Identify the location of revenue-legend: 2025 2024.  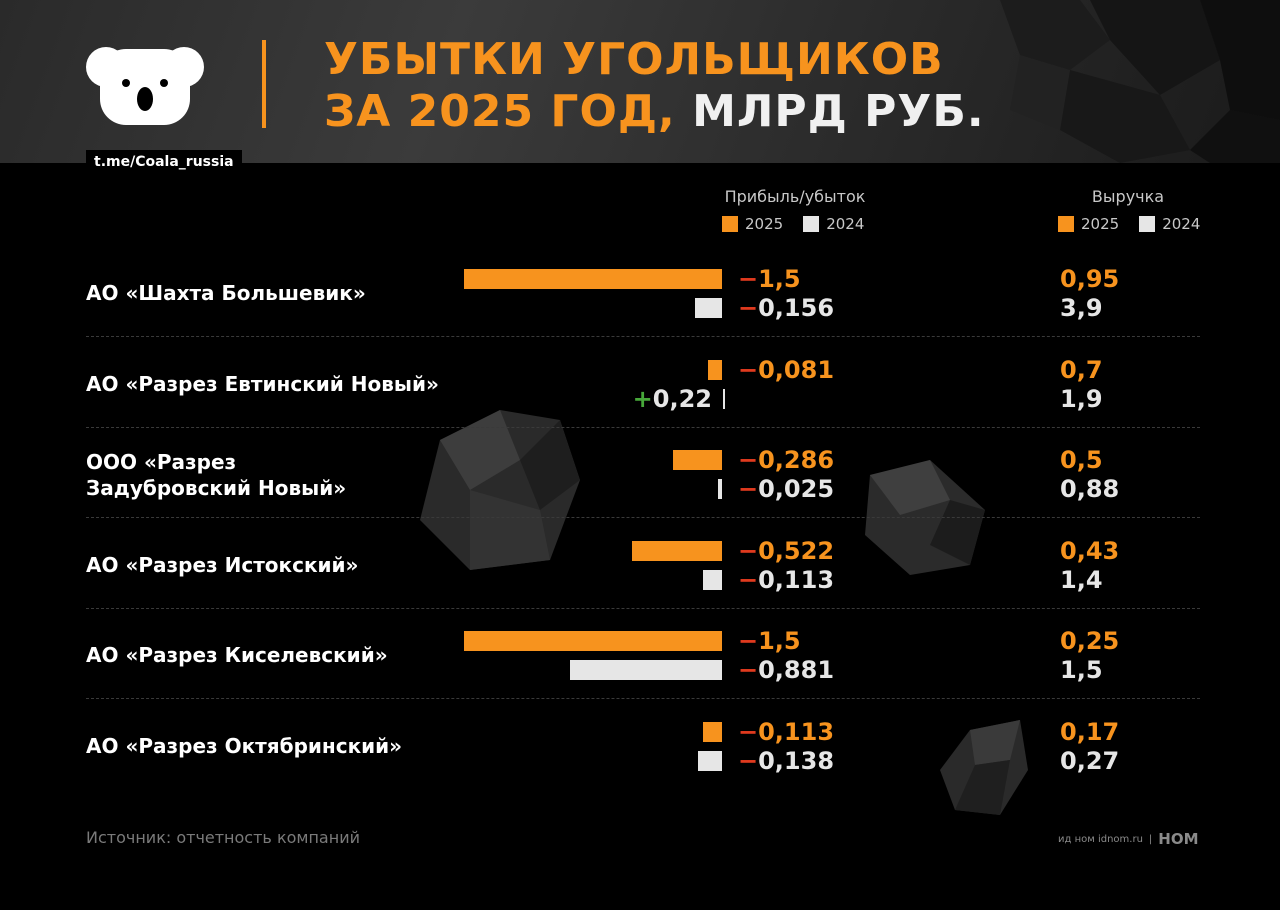
(1129, 224).